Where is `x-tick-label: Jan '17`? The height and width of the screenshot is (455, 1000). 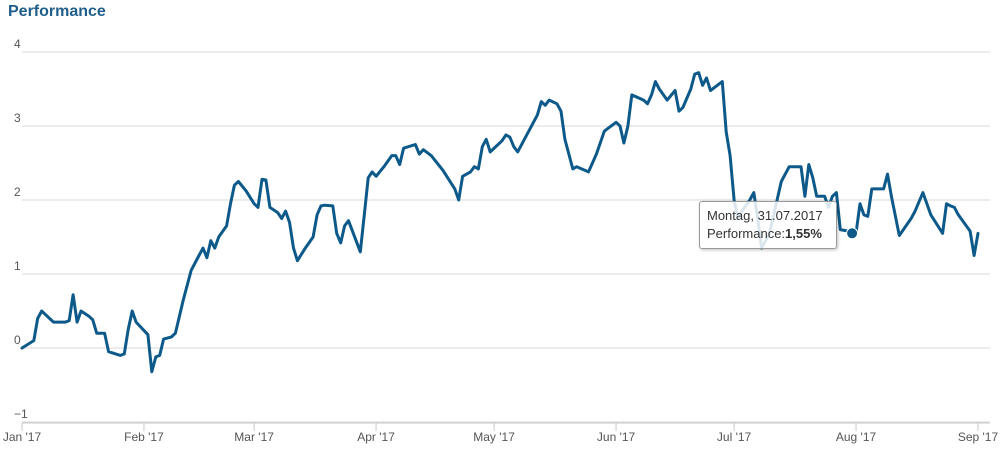 x-tick-label: Jan '17 is located at coordinates (22, 437).